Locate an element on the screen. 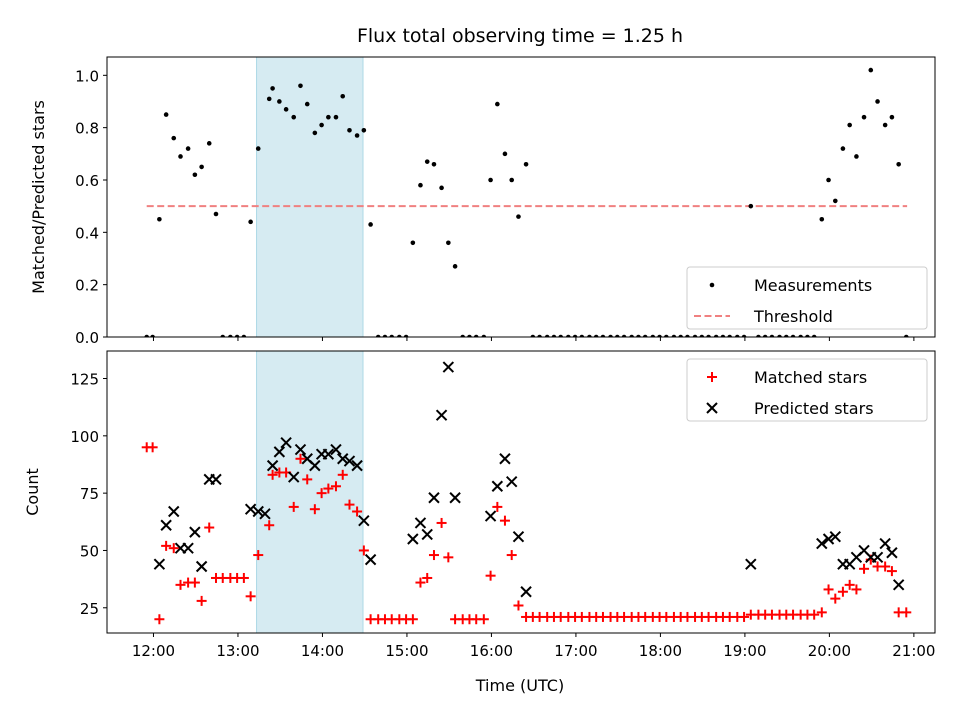 This screenshot has height=720, width=960. bottom-point-1-5-b is located at coordinates (195, 532).